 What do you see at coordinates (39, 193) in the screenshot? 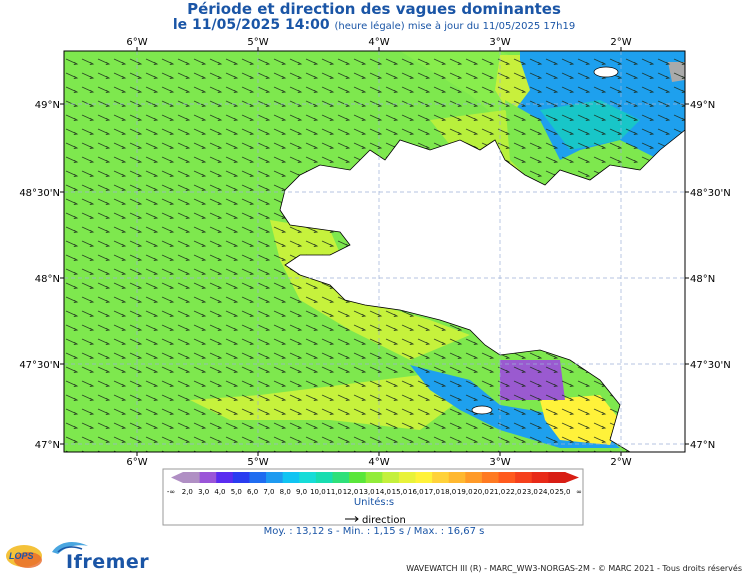
I see `lat-label-left: 48°30'N` at bounding box center [39, 193].